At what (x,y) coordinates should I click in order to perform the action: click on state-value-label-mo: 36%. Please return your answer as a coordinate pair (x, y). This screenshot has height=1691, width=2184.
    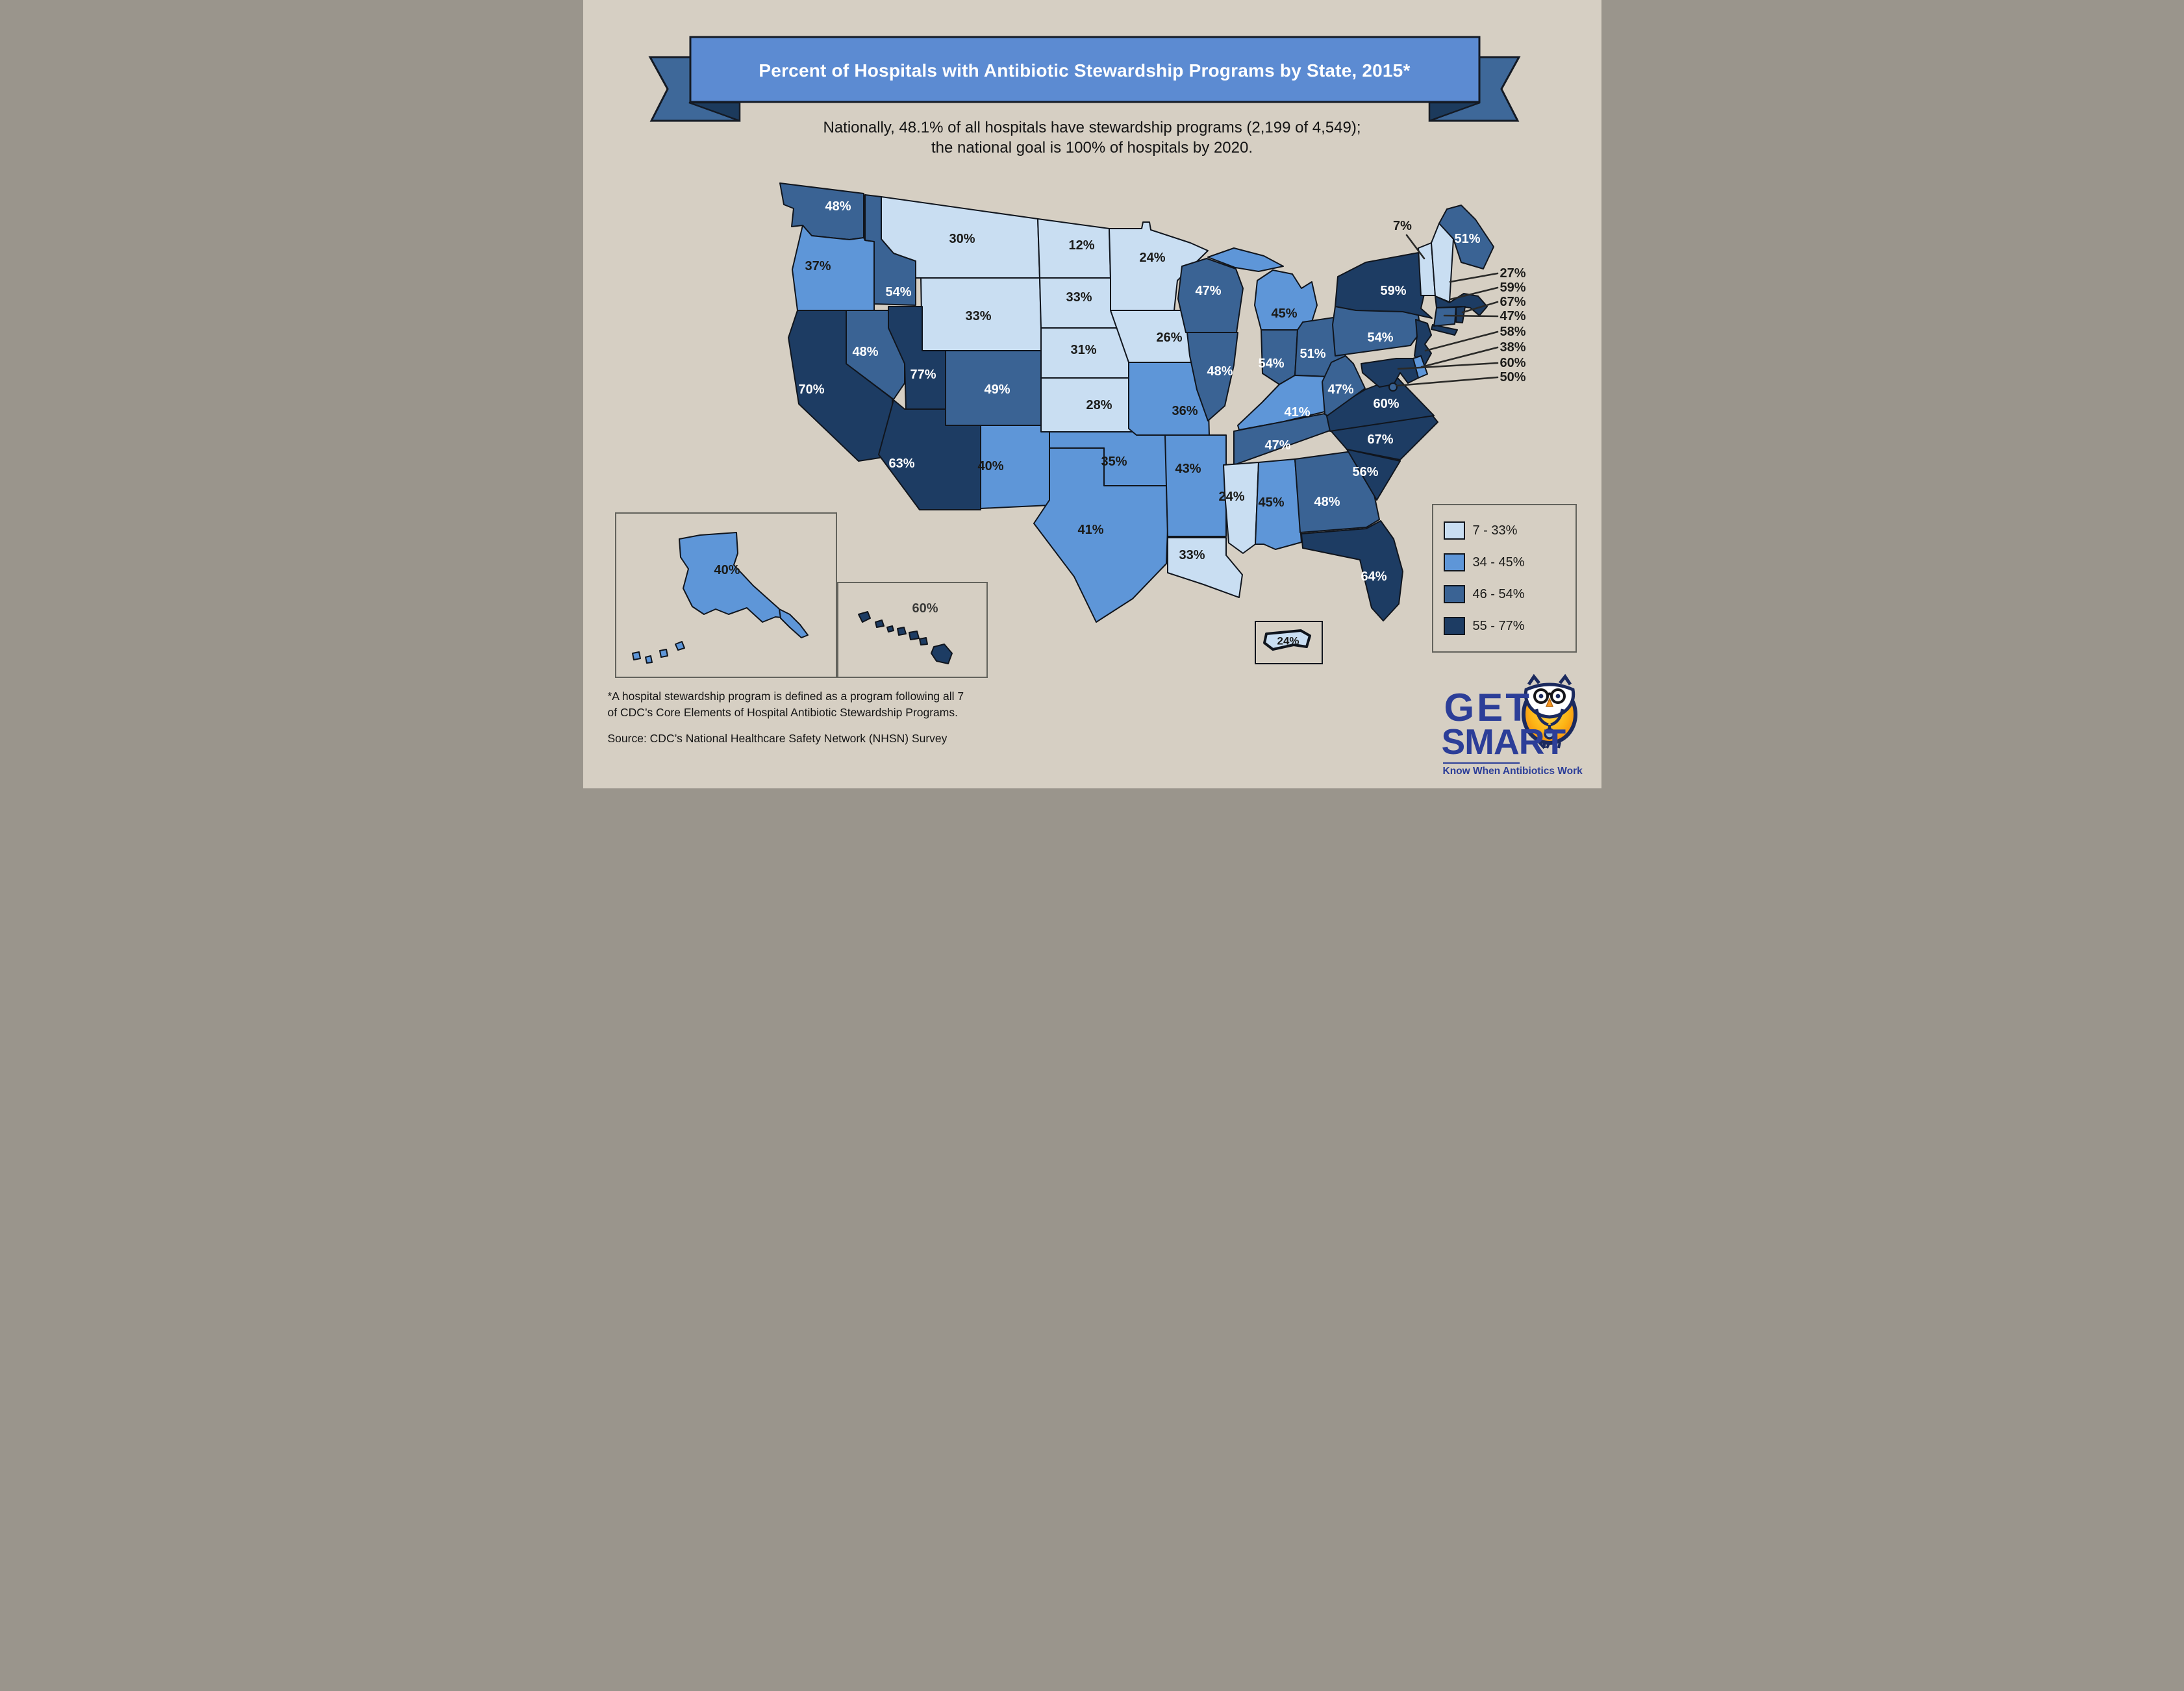
    Looking at the image, I should click on (1185, 411).